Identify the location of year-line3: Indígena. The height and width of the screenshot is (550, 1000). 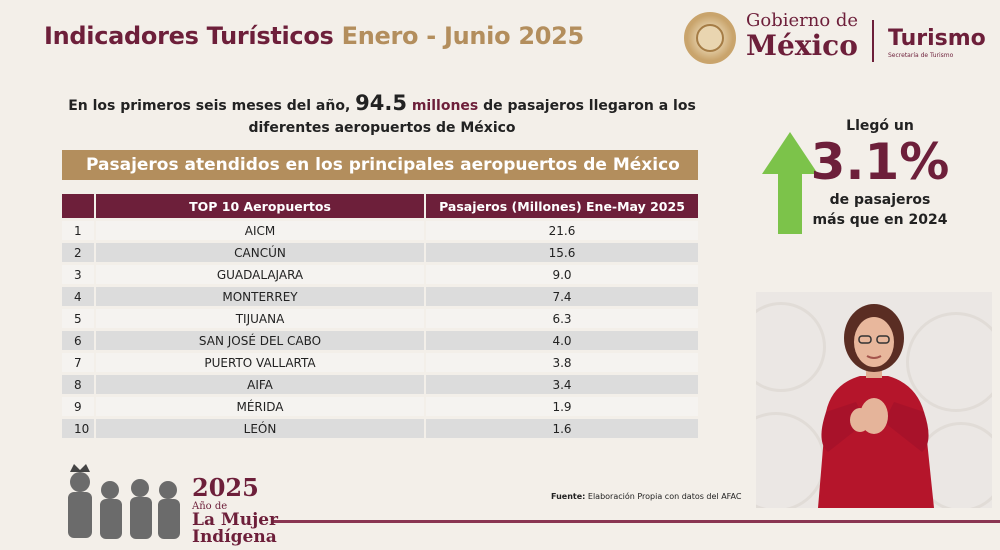
(234, 537).